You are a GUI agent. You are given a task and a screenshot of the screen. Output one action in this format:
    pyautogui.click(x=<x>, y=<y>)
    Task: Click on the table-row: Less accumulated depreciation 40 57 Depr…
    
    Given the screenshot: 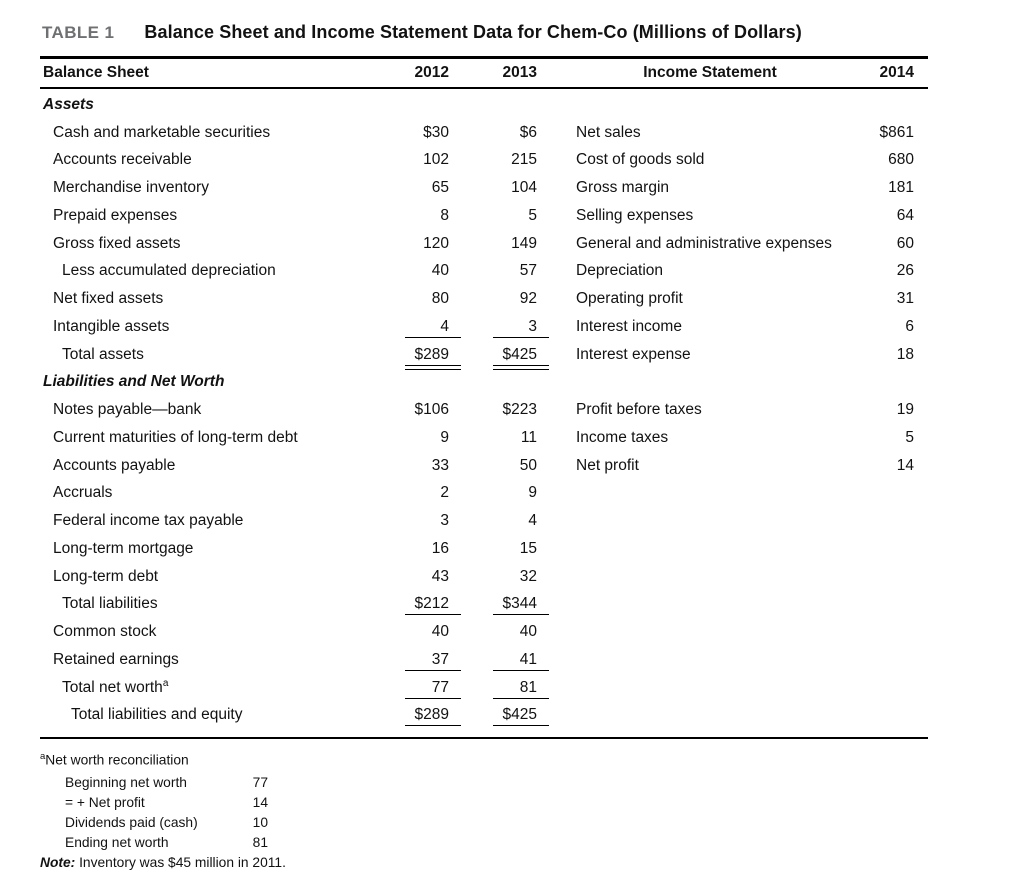 What is the action you would take?
    pyautogui.click(x=484, y=272)
    